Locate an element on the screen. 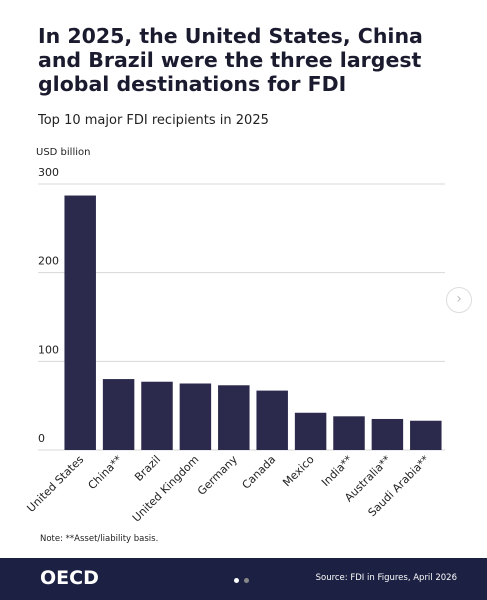  source: Source: FDI in Figures, April 2026 is located at coordinates (386, 578).